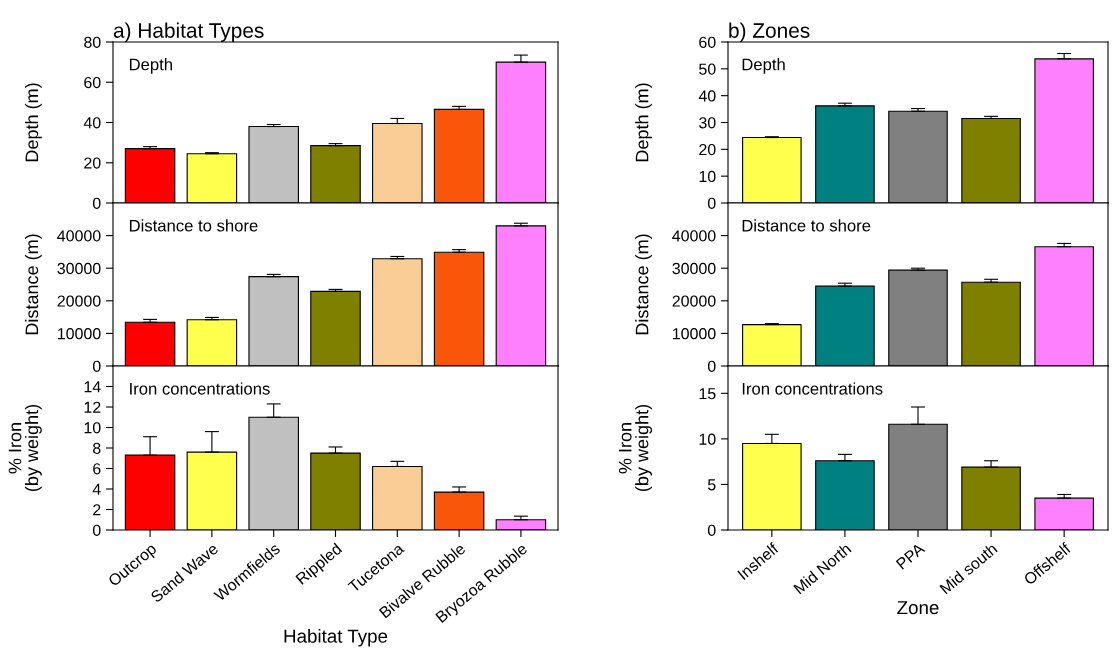  I want to click on x-tick-label: PPA, so click(910, 556).